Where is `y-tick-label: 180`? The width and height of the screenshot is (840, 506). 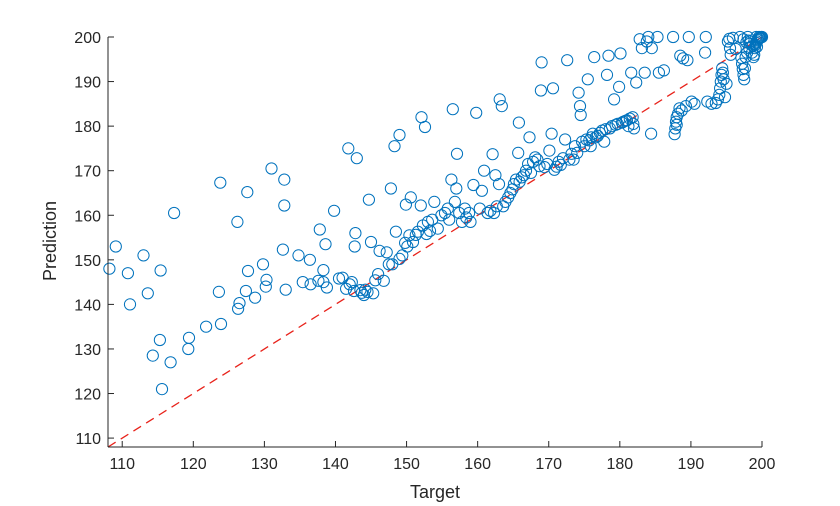
y-tick-label: 180 is located at coordinates (87, 127).